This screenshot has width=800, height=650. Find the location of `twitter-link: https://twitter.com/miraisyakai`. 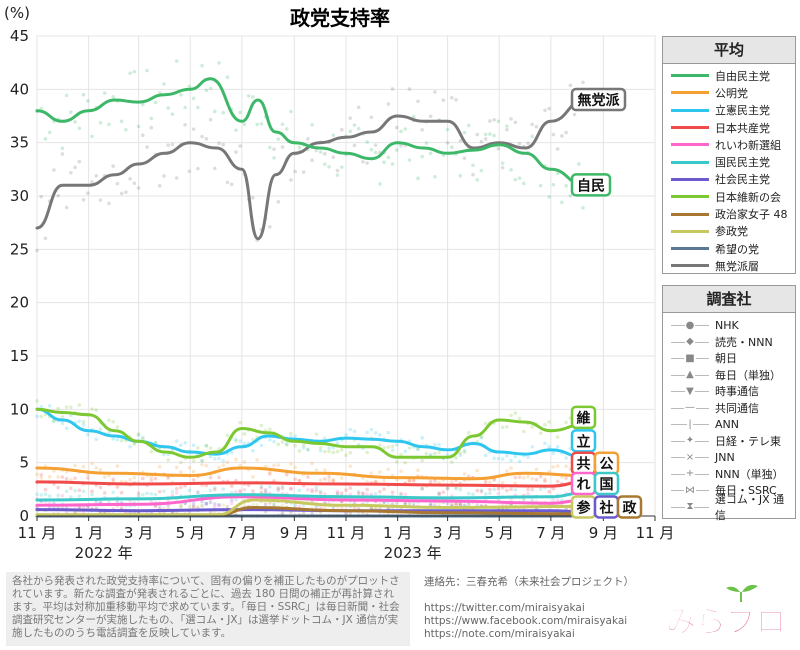

twitter-link: https://twitter.com/miraisyakai is located at coordinates (504, 608).